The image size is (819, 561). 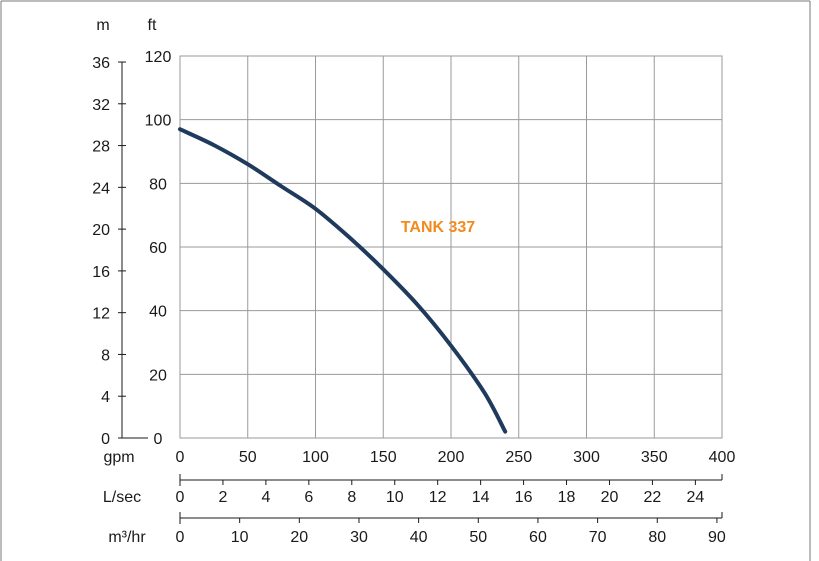 What do you see at coordinates (657, 537) in the screenshot?
I see `m3hr-tick-label: 80` at bounding box center [657, 537].